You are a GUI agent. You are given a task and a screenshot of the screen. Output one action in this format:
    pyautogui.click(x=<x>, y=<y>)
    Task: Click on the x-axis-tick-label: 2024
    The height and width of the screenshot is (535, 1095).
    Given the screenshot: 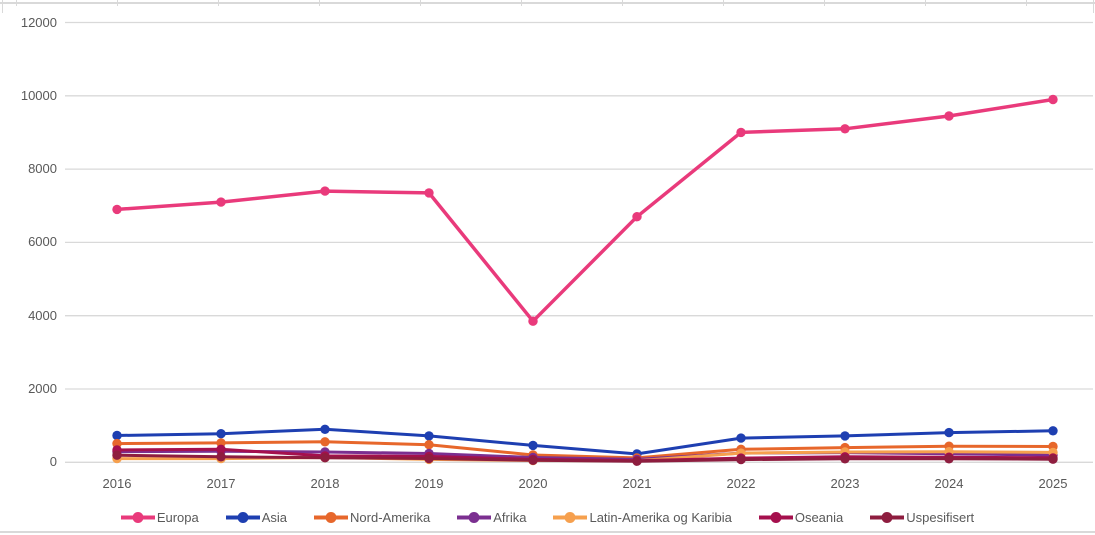 What is the action you would take?
    pyautogui.click(x=949, y=483)
    